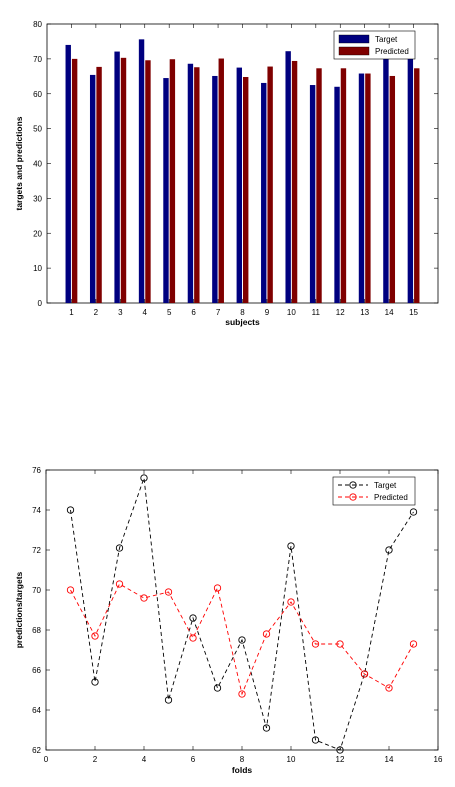 The height and width of the screenshot is (787, 455). Describe the element at coordinates (37, 164) in the screenshot. I see `bar-y-tick-label: 40` at that location.